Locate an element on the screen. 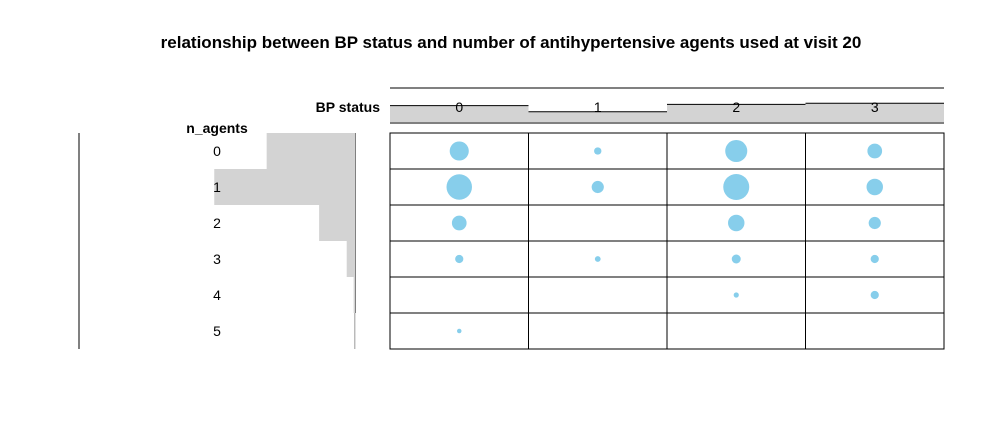  column-label: 2 is located at coordinates (736, 107).